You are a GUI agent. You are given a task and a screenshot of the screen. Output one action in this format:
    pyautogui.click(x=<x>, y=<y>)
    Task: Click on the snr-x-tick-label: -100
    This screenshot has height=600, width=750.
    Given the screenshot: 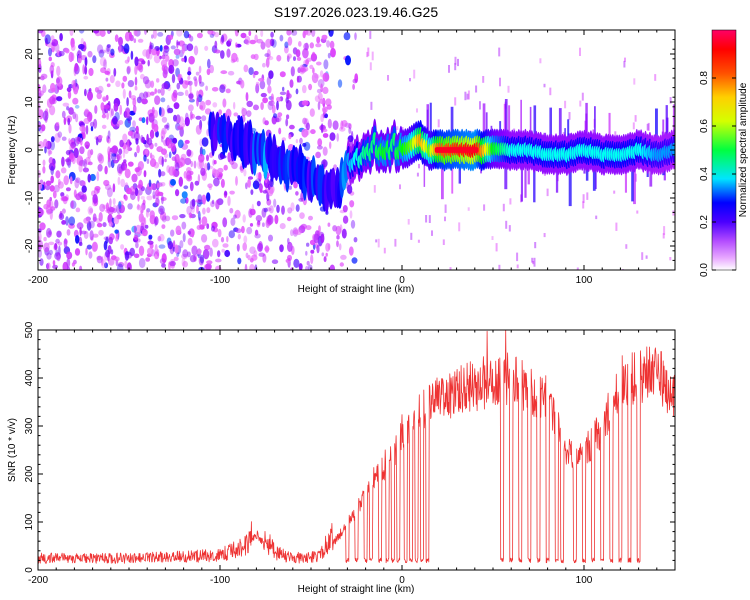 What is the action you would take?
    pyautogui.click(x=220, y=580)
    